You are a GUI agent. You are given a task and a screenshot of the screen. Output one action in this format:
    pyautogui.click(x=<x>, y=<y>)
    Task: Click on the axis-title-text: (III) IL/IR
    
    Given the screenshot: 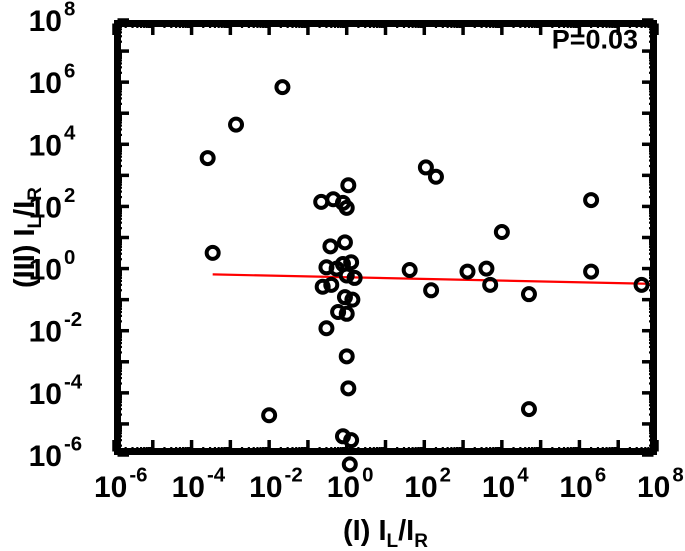 What is the action you would take?
    pyautogui.click(x=27, y=237)
    